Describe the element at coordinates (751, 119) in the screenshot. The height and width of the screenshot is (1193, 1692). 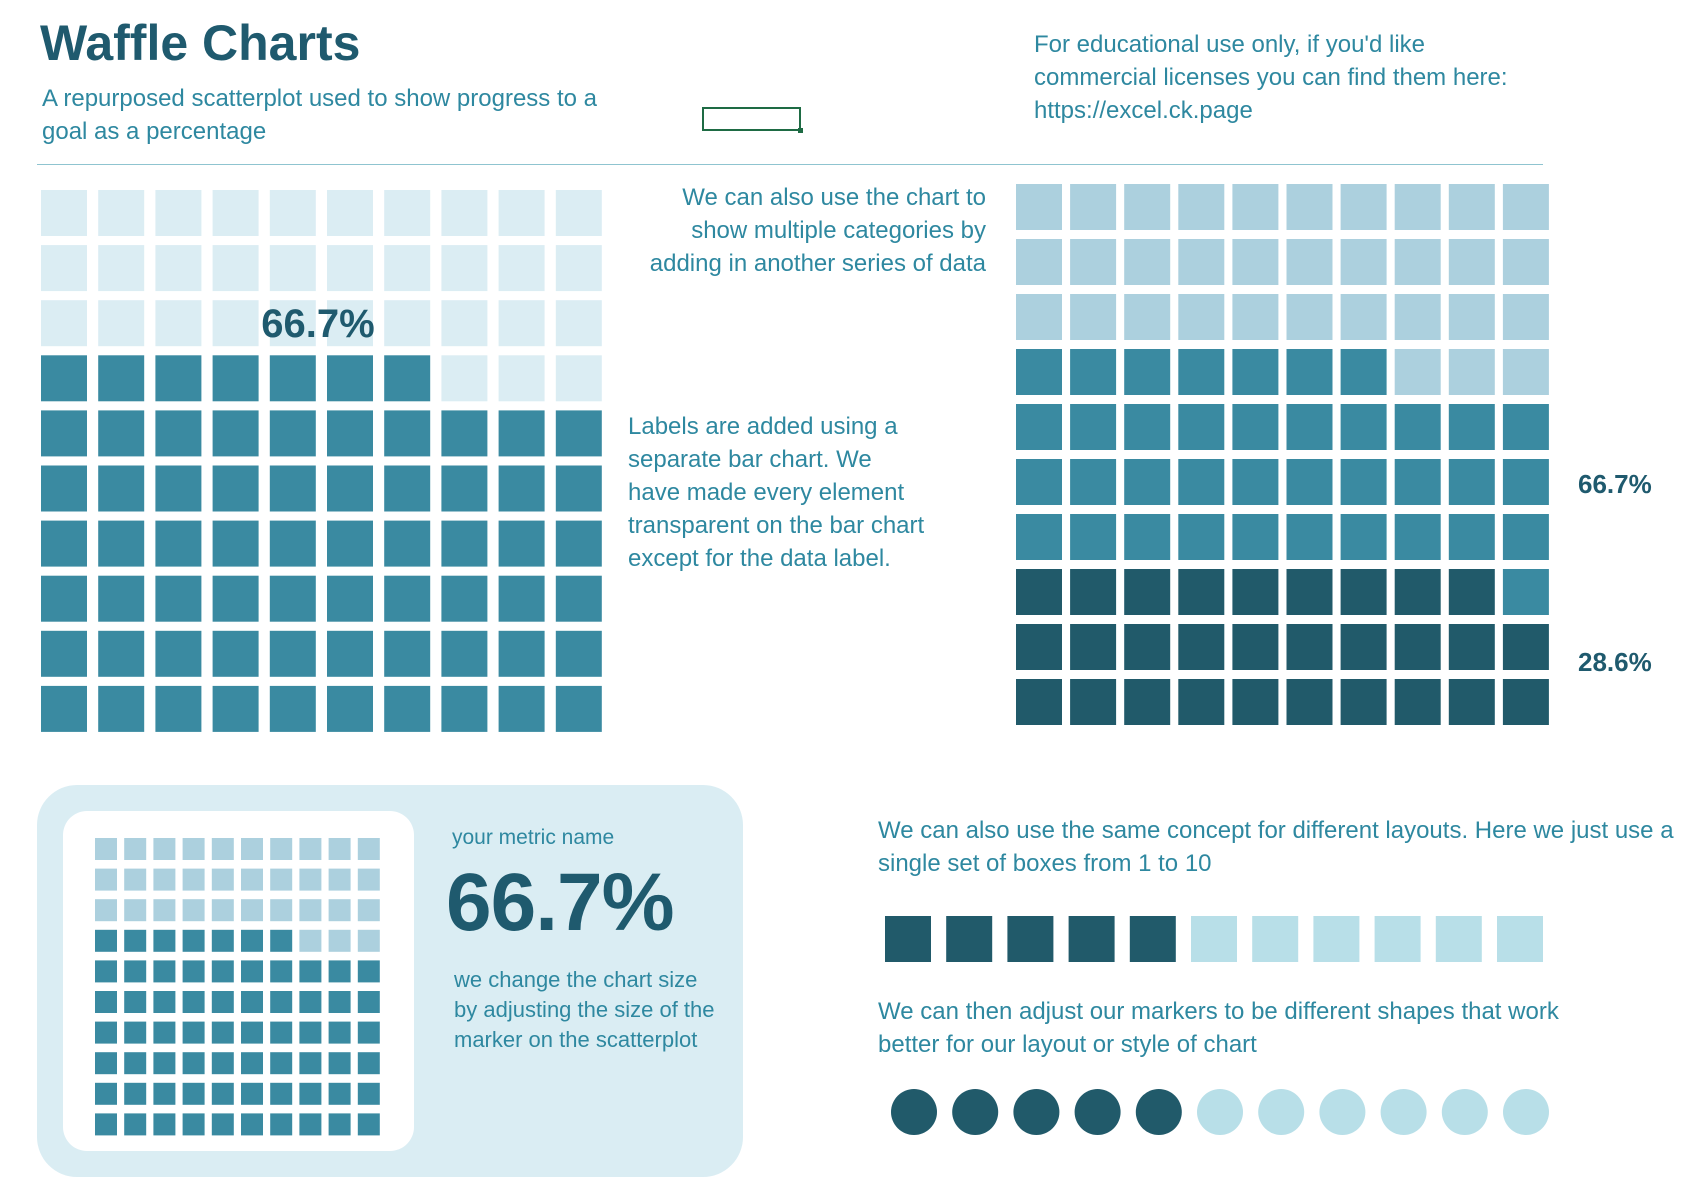
I see `selected-cell` at that location.